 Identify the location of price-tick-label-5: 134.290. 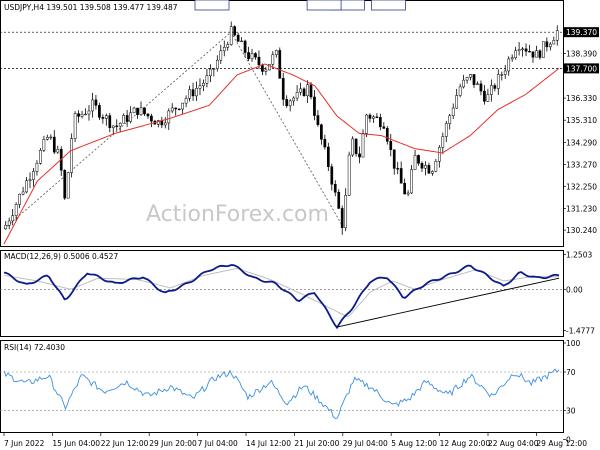
(581, 142).